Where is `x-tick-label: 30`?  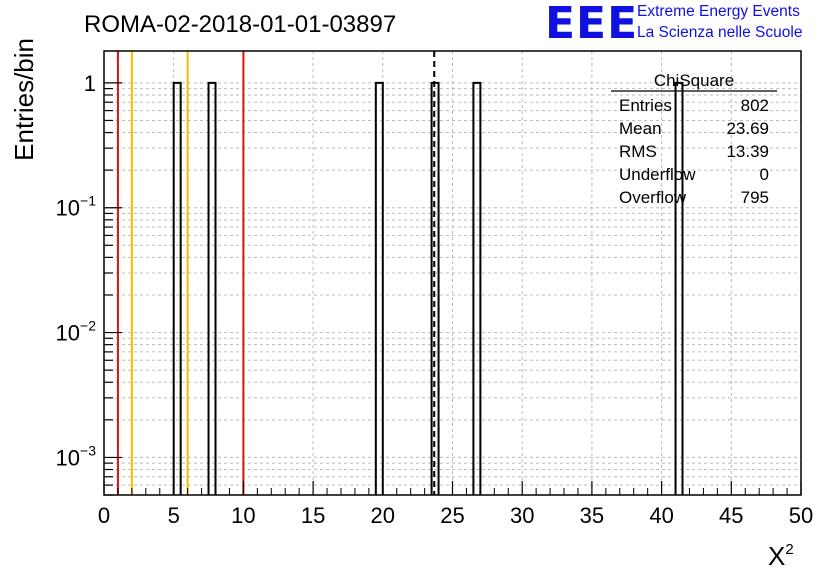 x-tick-label: 30 is located at coordinates (522, 515).